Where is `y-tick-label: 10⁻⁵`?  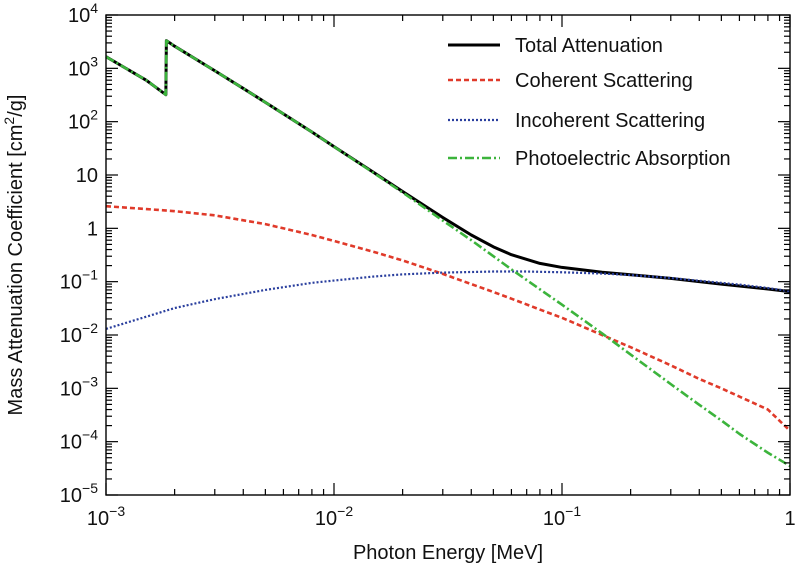 y-tick-label: 10⁻⁵ is located at coordinates (79, 493).